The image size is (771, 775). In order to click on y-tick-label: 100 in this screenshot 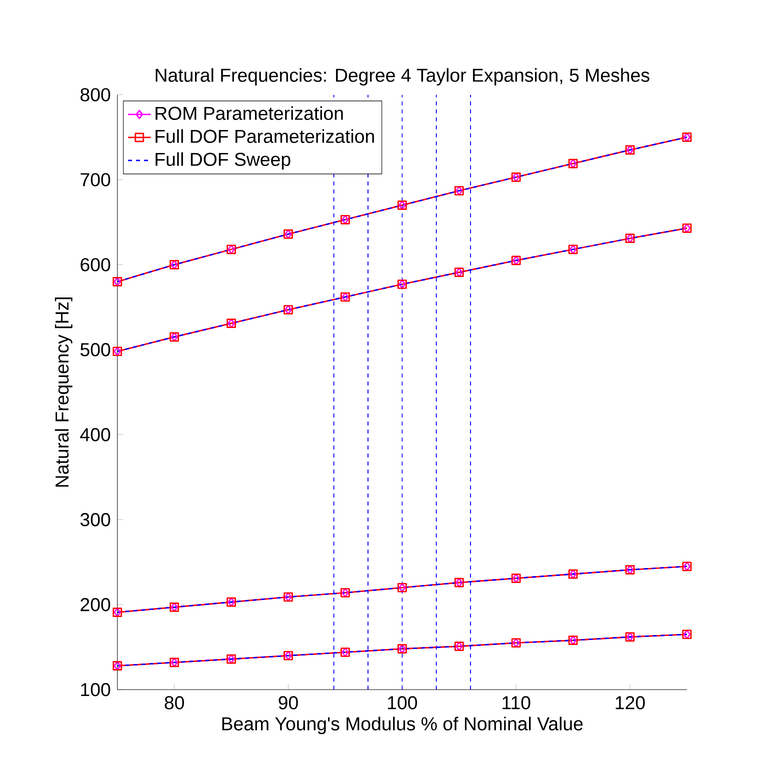, I will do `click(95, 689)`.